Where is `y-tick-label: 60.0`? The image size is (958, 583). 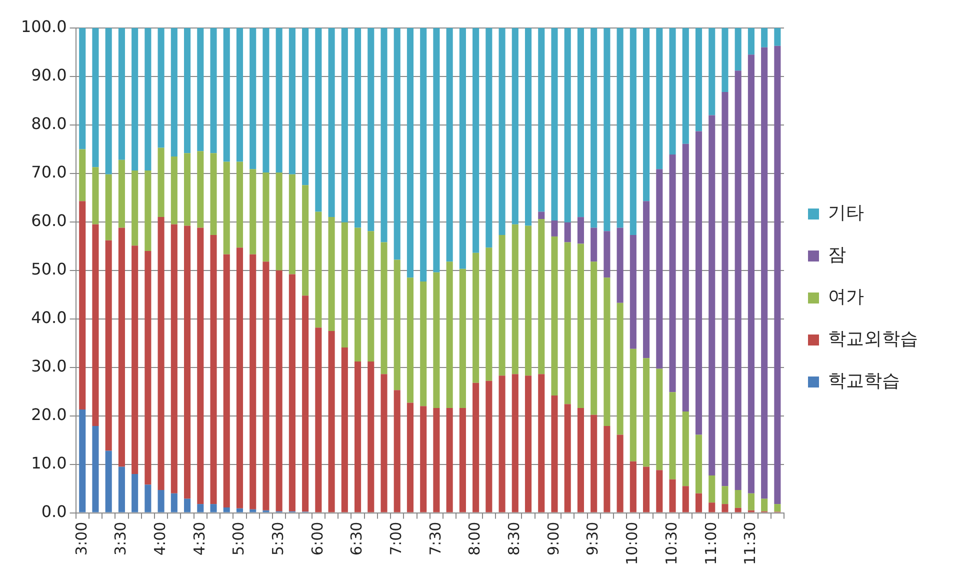
y-tick-label: 60.0 is located at coordinates (49, 220).